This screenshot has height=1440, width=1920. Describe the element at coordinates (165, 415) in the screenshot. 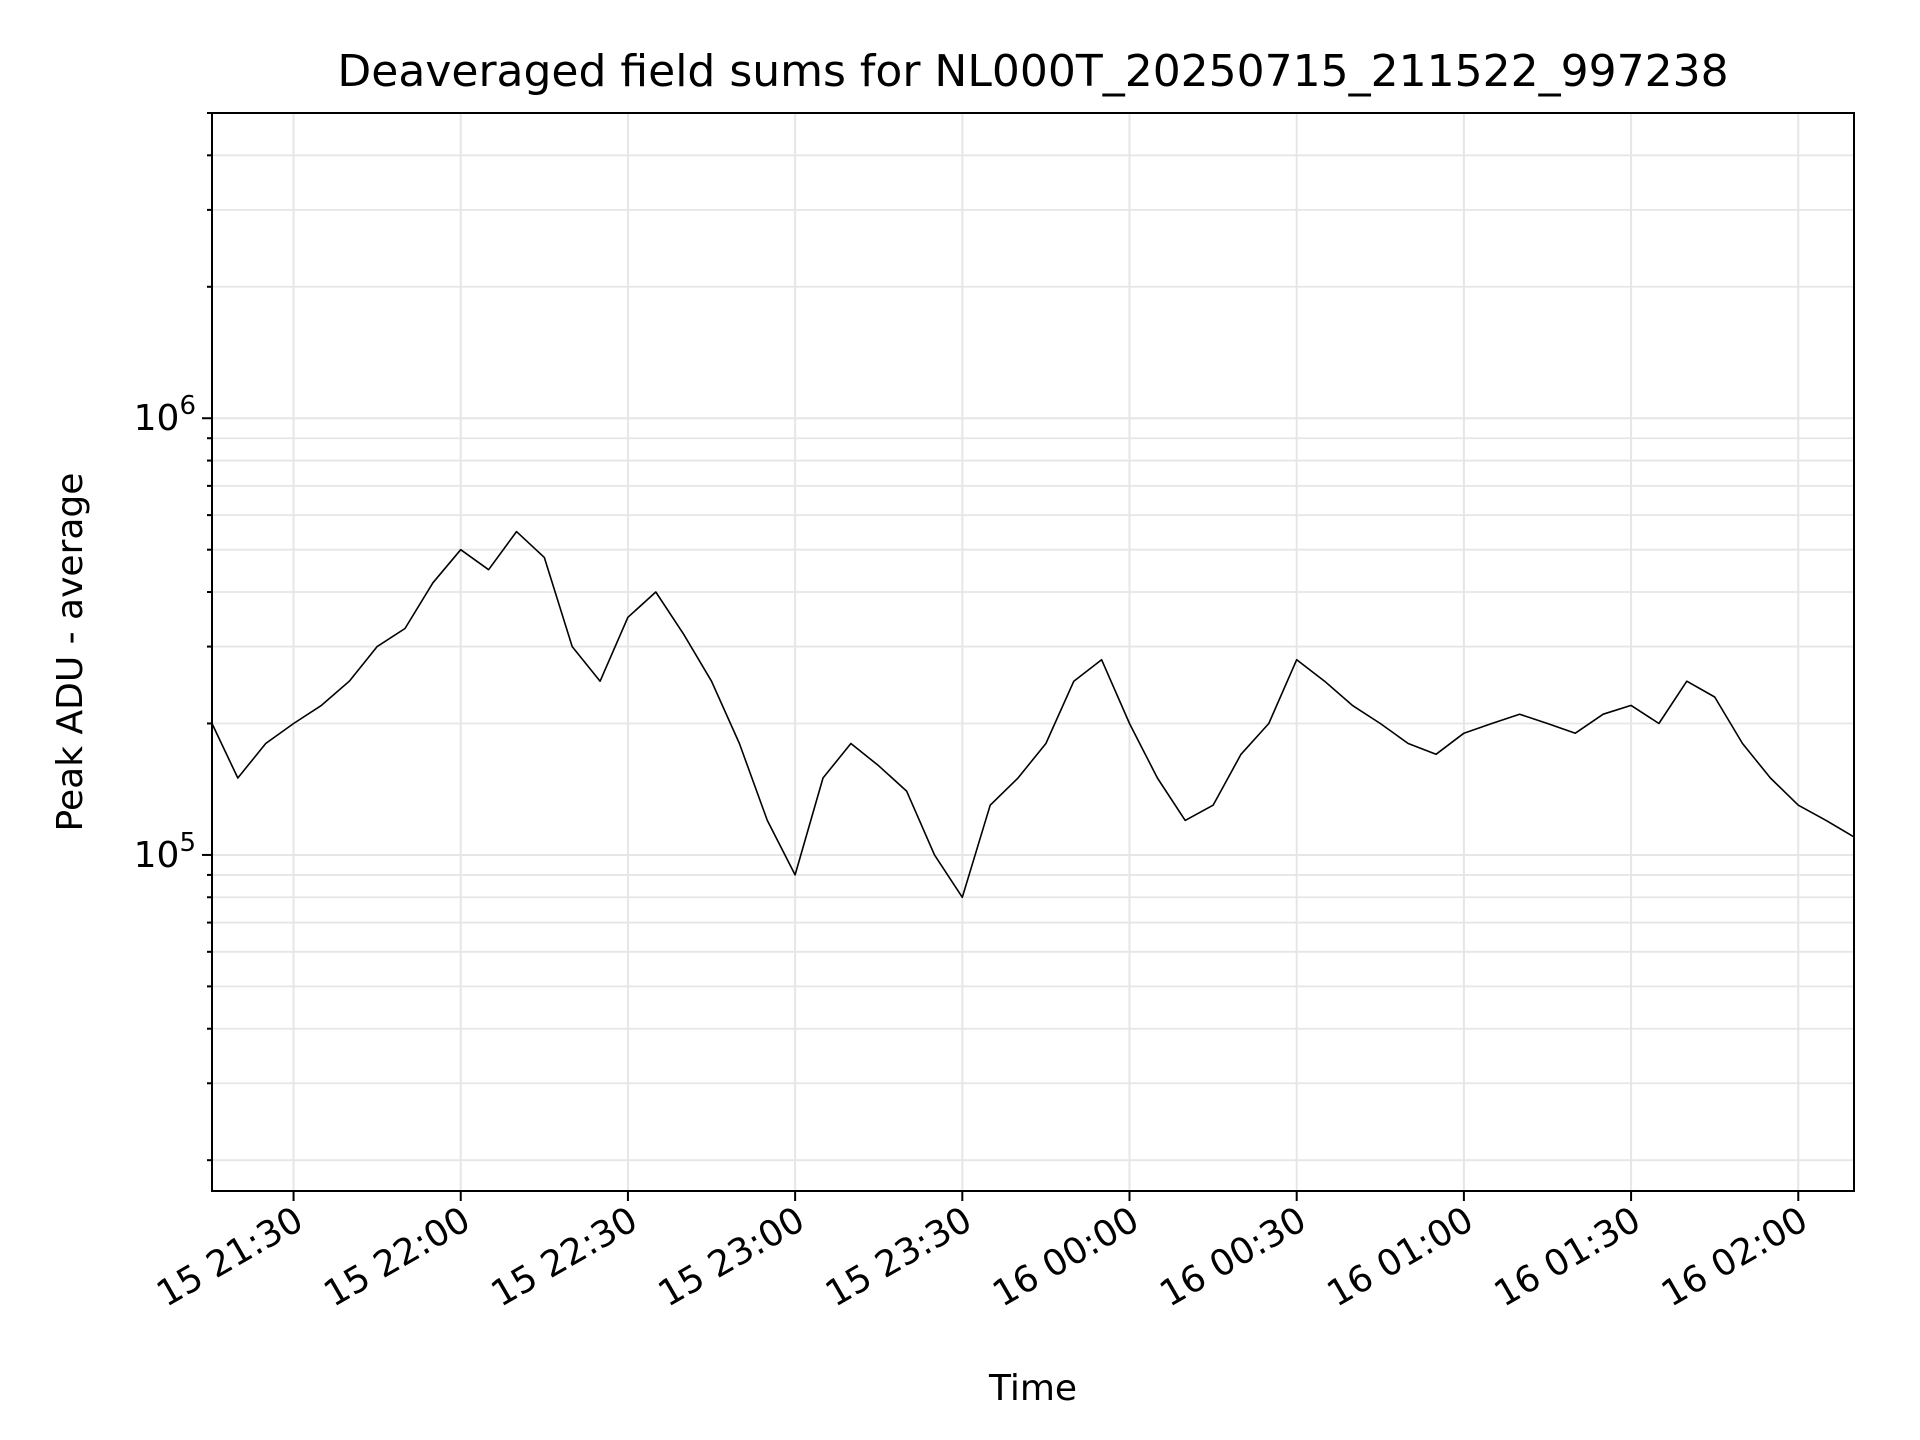

I see `y-tick-label: 10⁶` at that location.